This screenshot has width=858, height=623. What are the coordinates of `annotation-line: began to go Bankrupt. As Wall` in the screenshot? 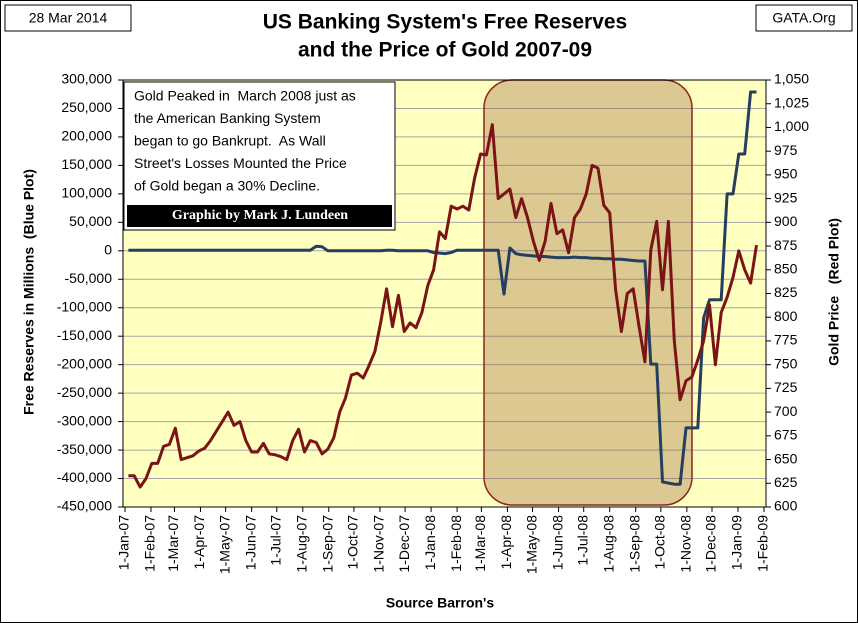 It's located at (230, 141).